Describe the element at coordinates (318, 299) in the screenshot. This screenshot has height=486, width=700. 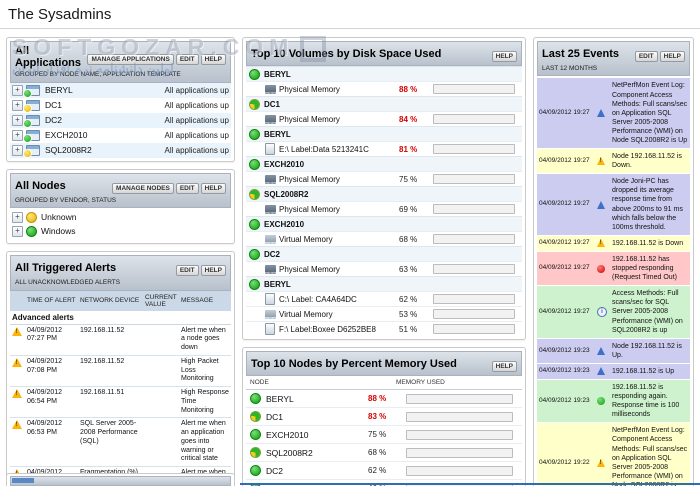
I see `volume-label: C:\ Label: CA4A64DC` at that location.